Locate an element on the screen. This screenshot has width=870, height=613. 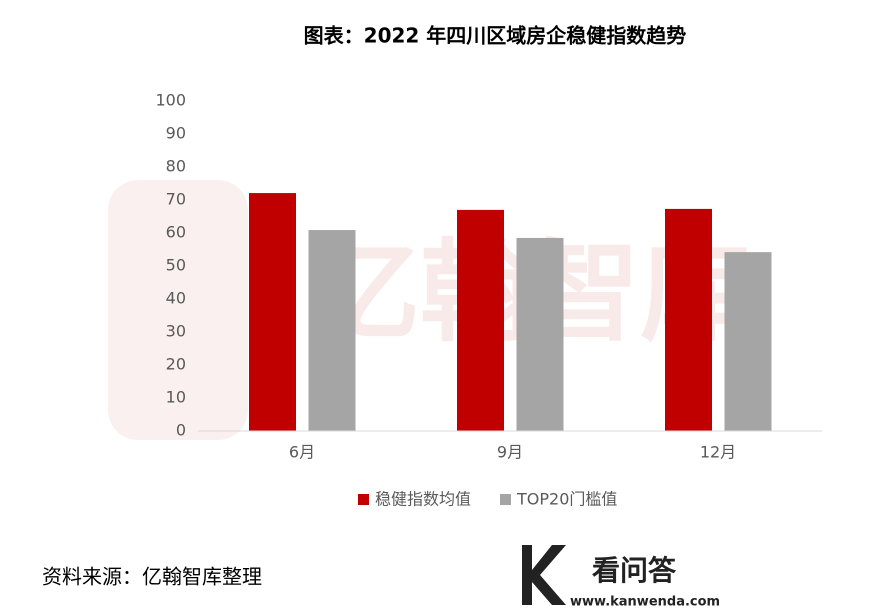
logo-icon is located at coordinates (544, 575).